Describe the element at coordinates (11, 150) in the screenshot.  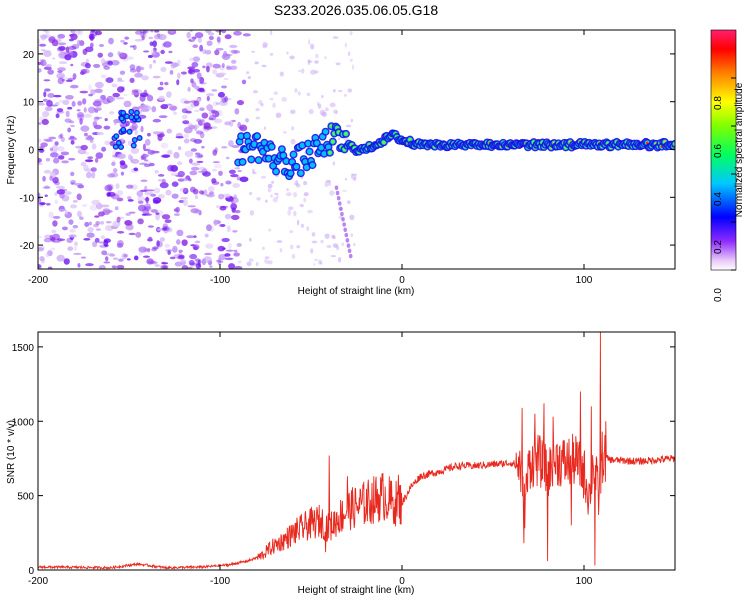
I see `spectrogram-ylabel: Frequency (Hz)` at that location.